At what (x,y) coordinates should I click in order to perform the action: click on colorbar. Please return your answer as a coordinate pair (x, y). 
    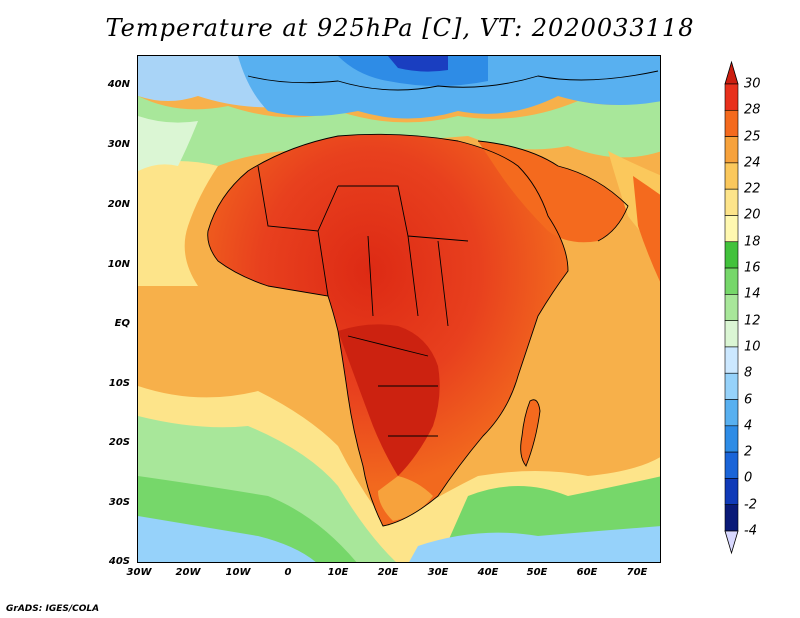
    Looking at the image, I should click on (731, 307).